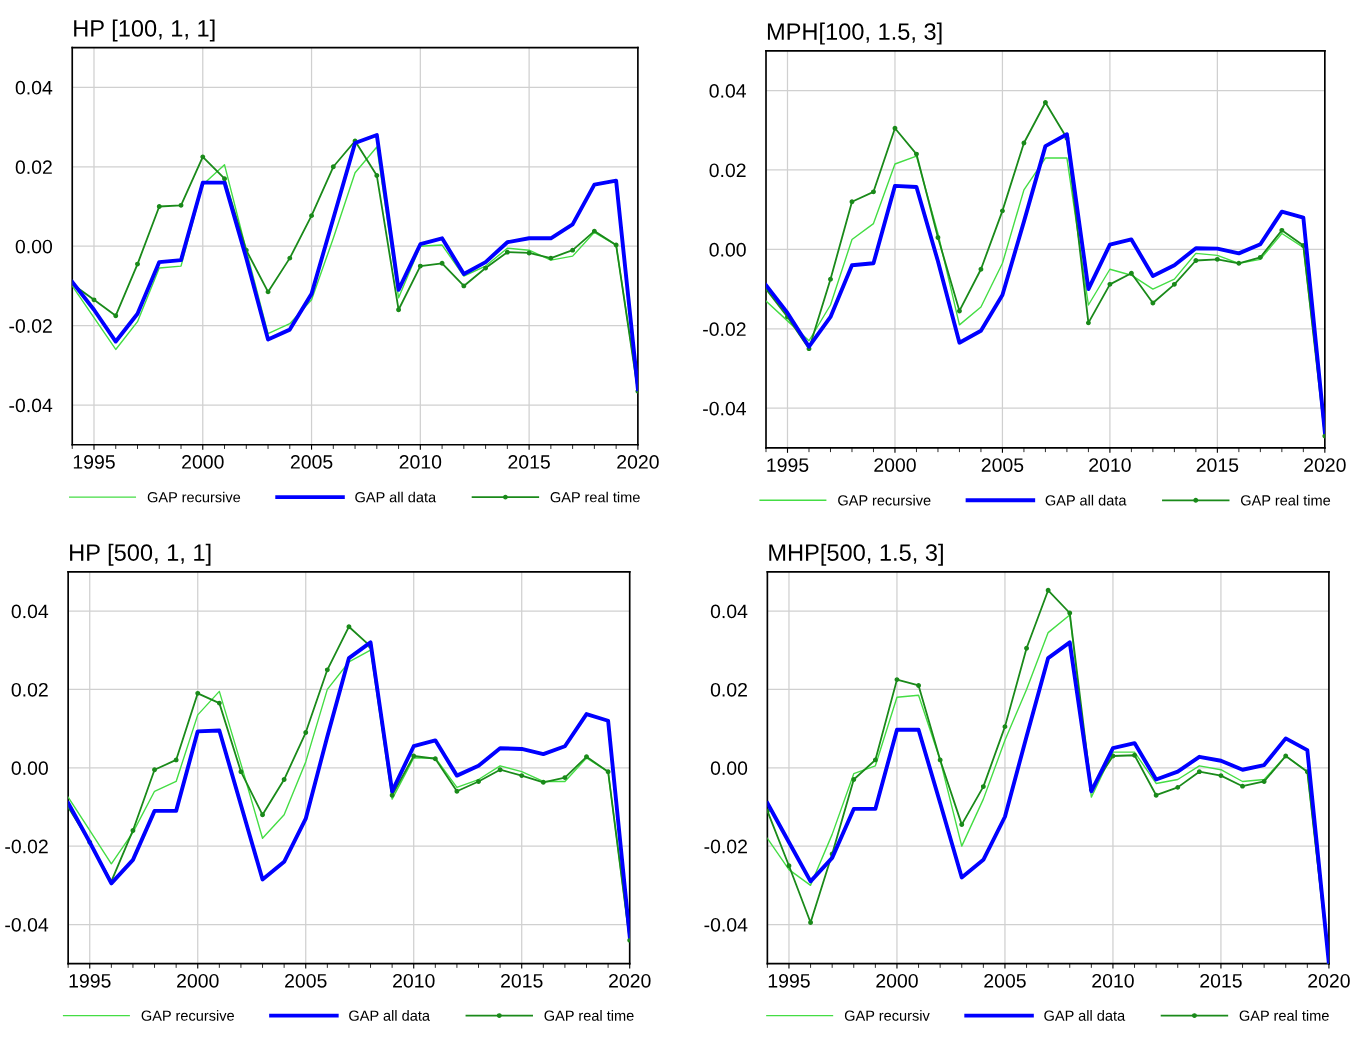  I want to click on chart-title: HP [100, 1, 1], so click(144, 30).